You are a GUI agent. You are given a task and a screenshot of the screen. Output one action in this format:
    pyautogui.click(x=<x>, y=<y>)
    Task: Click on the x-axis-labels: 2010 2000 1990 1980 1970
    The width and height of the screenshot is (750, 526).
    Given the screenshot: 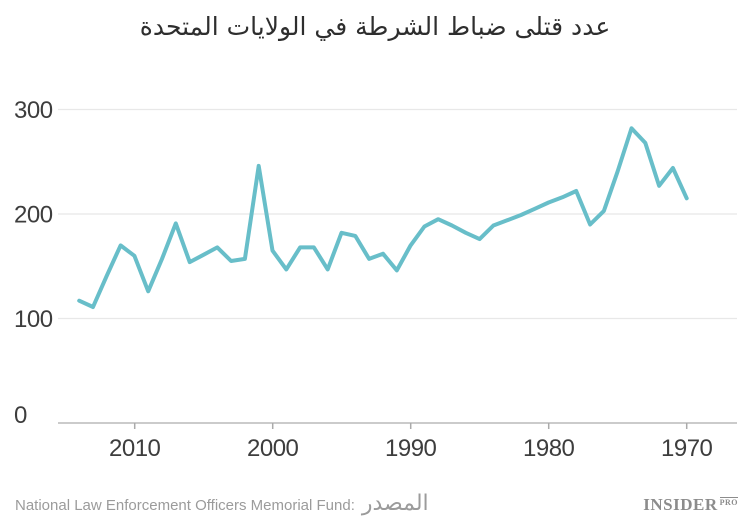 What is the action you would take?
    pyautogui.click(x=411, y=448)
    